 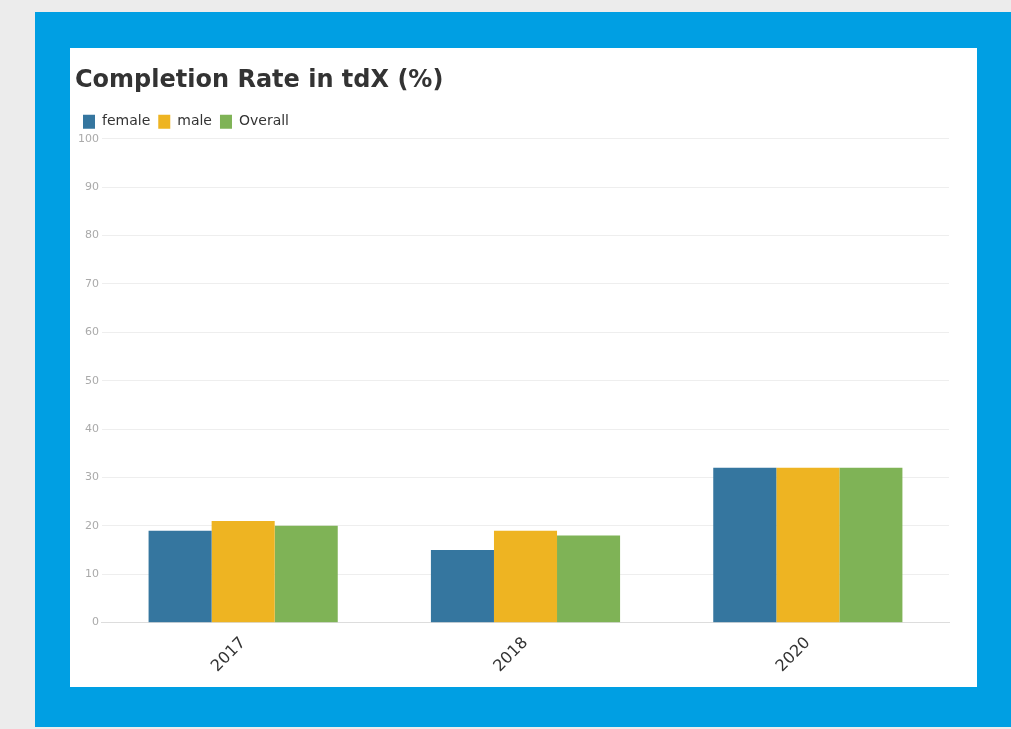 What do you see at coordinates (259, 78) in the screenshot?
I see `chart-title: Completion Rate in tdX (%)` at bounding box center [259, 78].